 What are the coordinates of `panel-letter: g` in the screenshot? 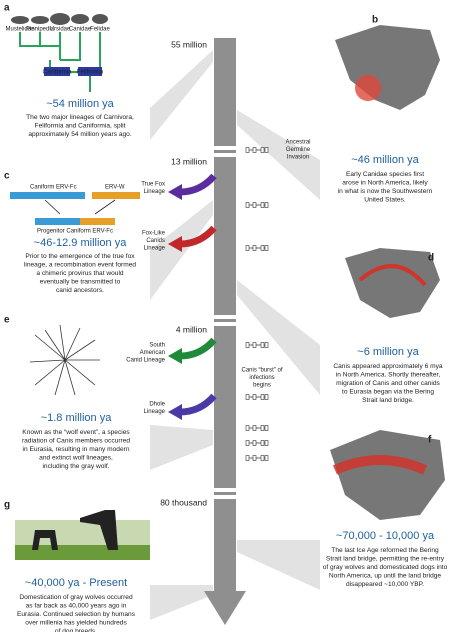 It's located at (7, 505).